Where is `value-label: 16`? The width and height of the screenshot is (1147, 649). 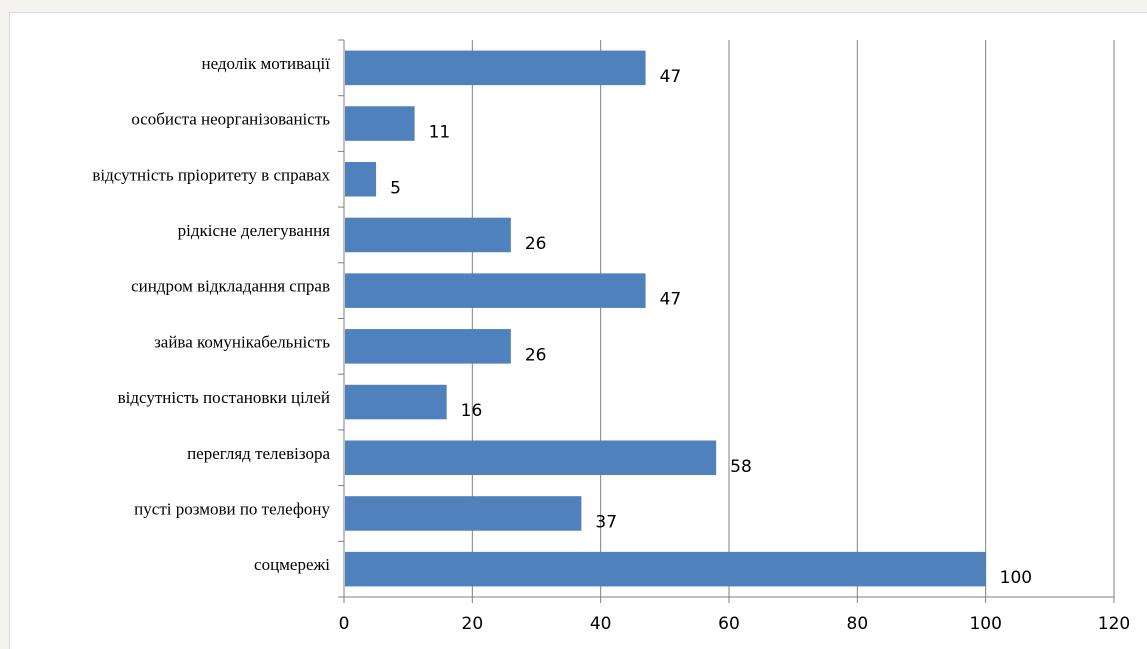 value-label: 16 is located at coordinates (472, 411).